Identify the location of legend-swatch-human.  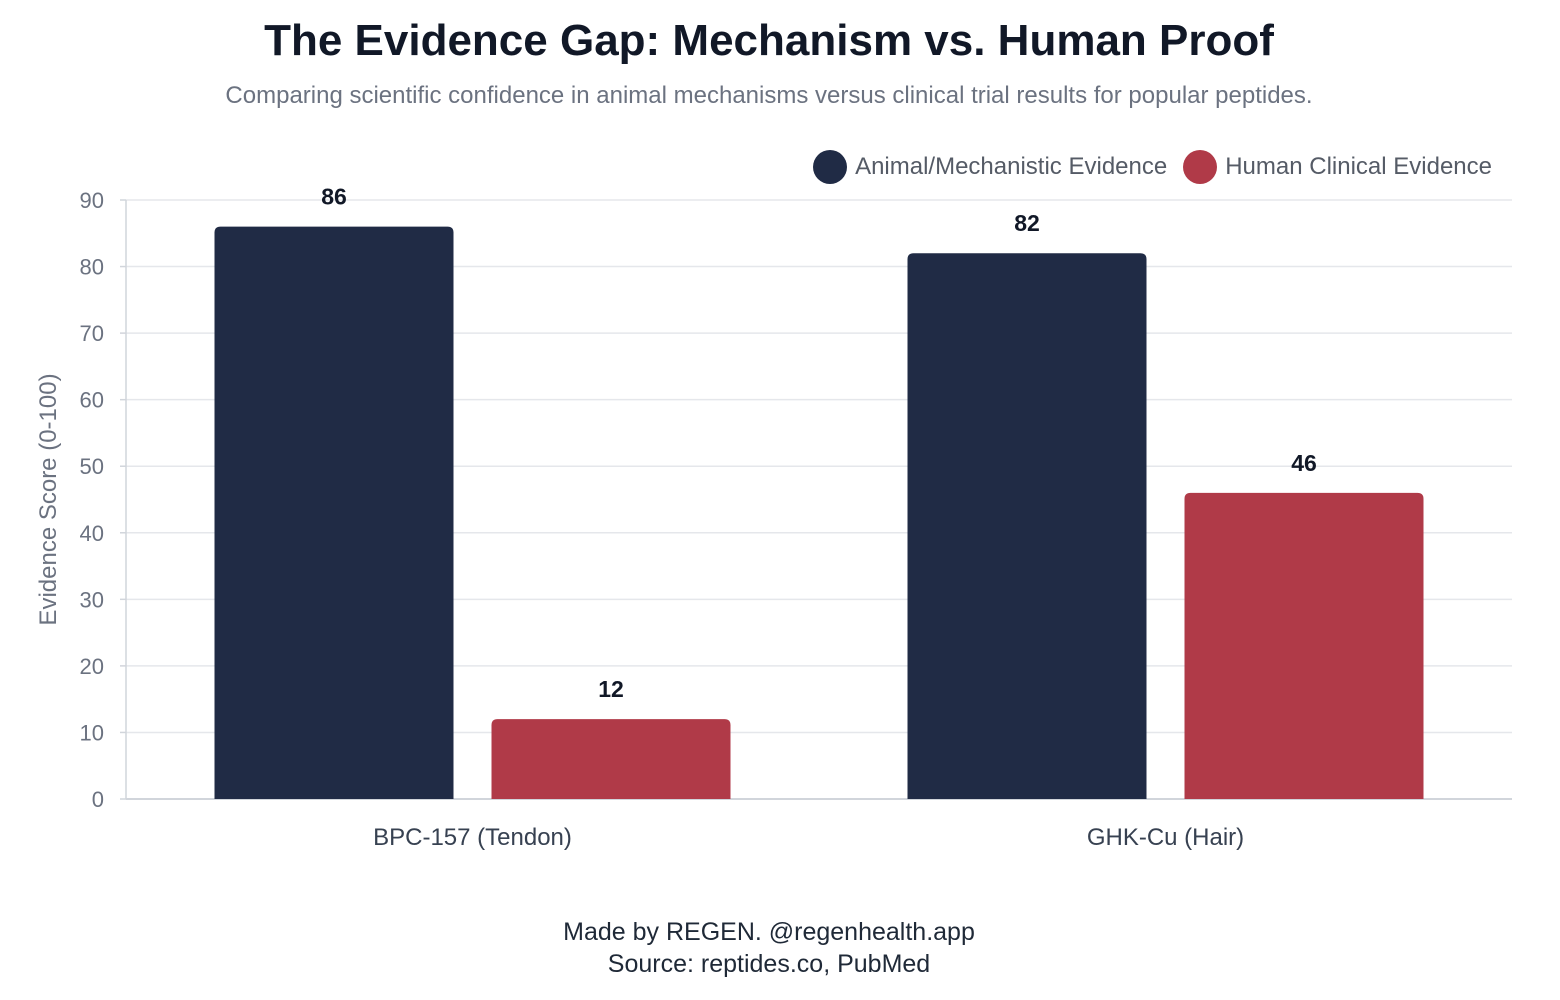
(1200, 167).